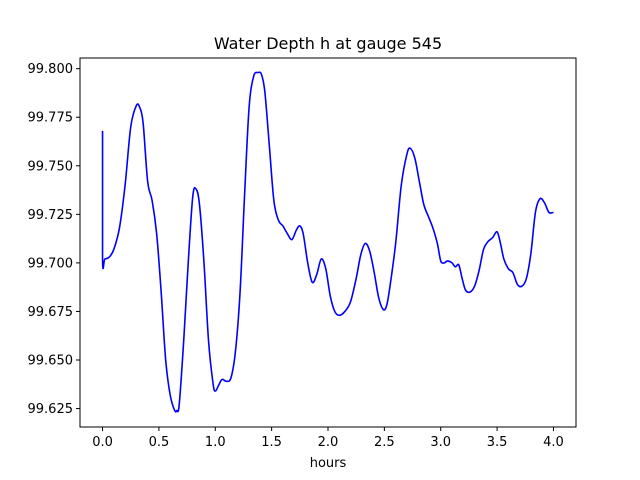 Image resolution: width=640 pixels, height=480 pixels. What do you see at coordinates (51, 215) in the screenshot?
I see `y-tick-label: 99.725` at bounding box center [51, 215].